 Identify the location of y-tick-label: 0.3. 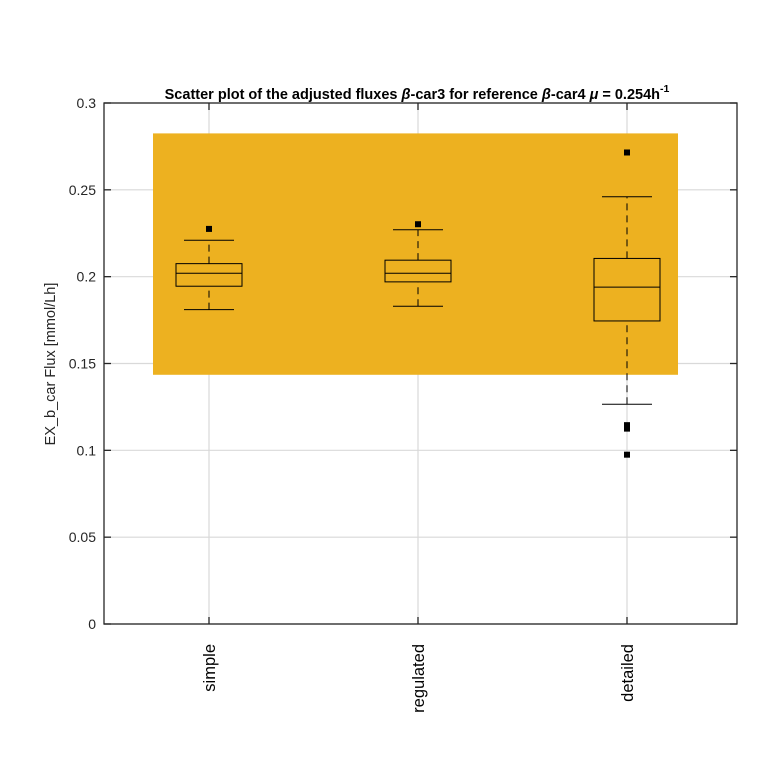
(87, 103).